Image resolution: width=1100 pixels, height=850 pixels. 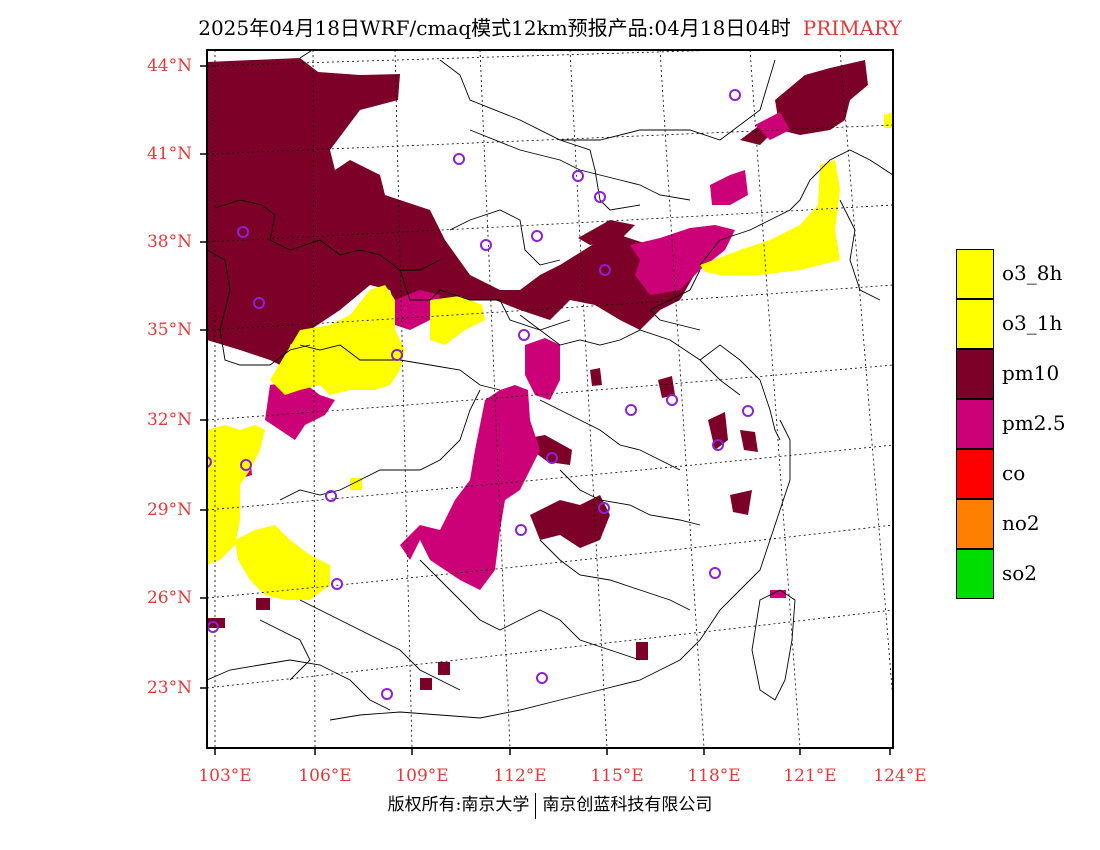 What do you see at coordinates (422, 776) in the screenshot?
I see `lon-label-109: 109°E` at bounding box center [422, 776].